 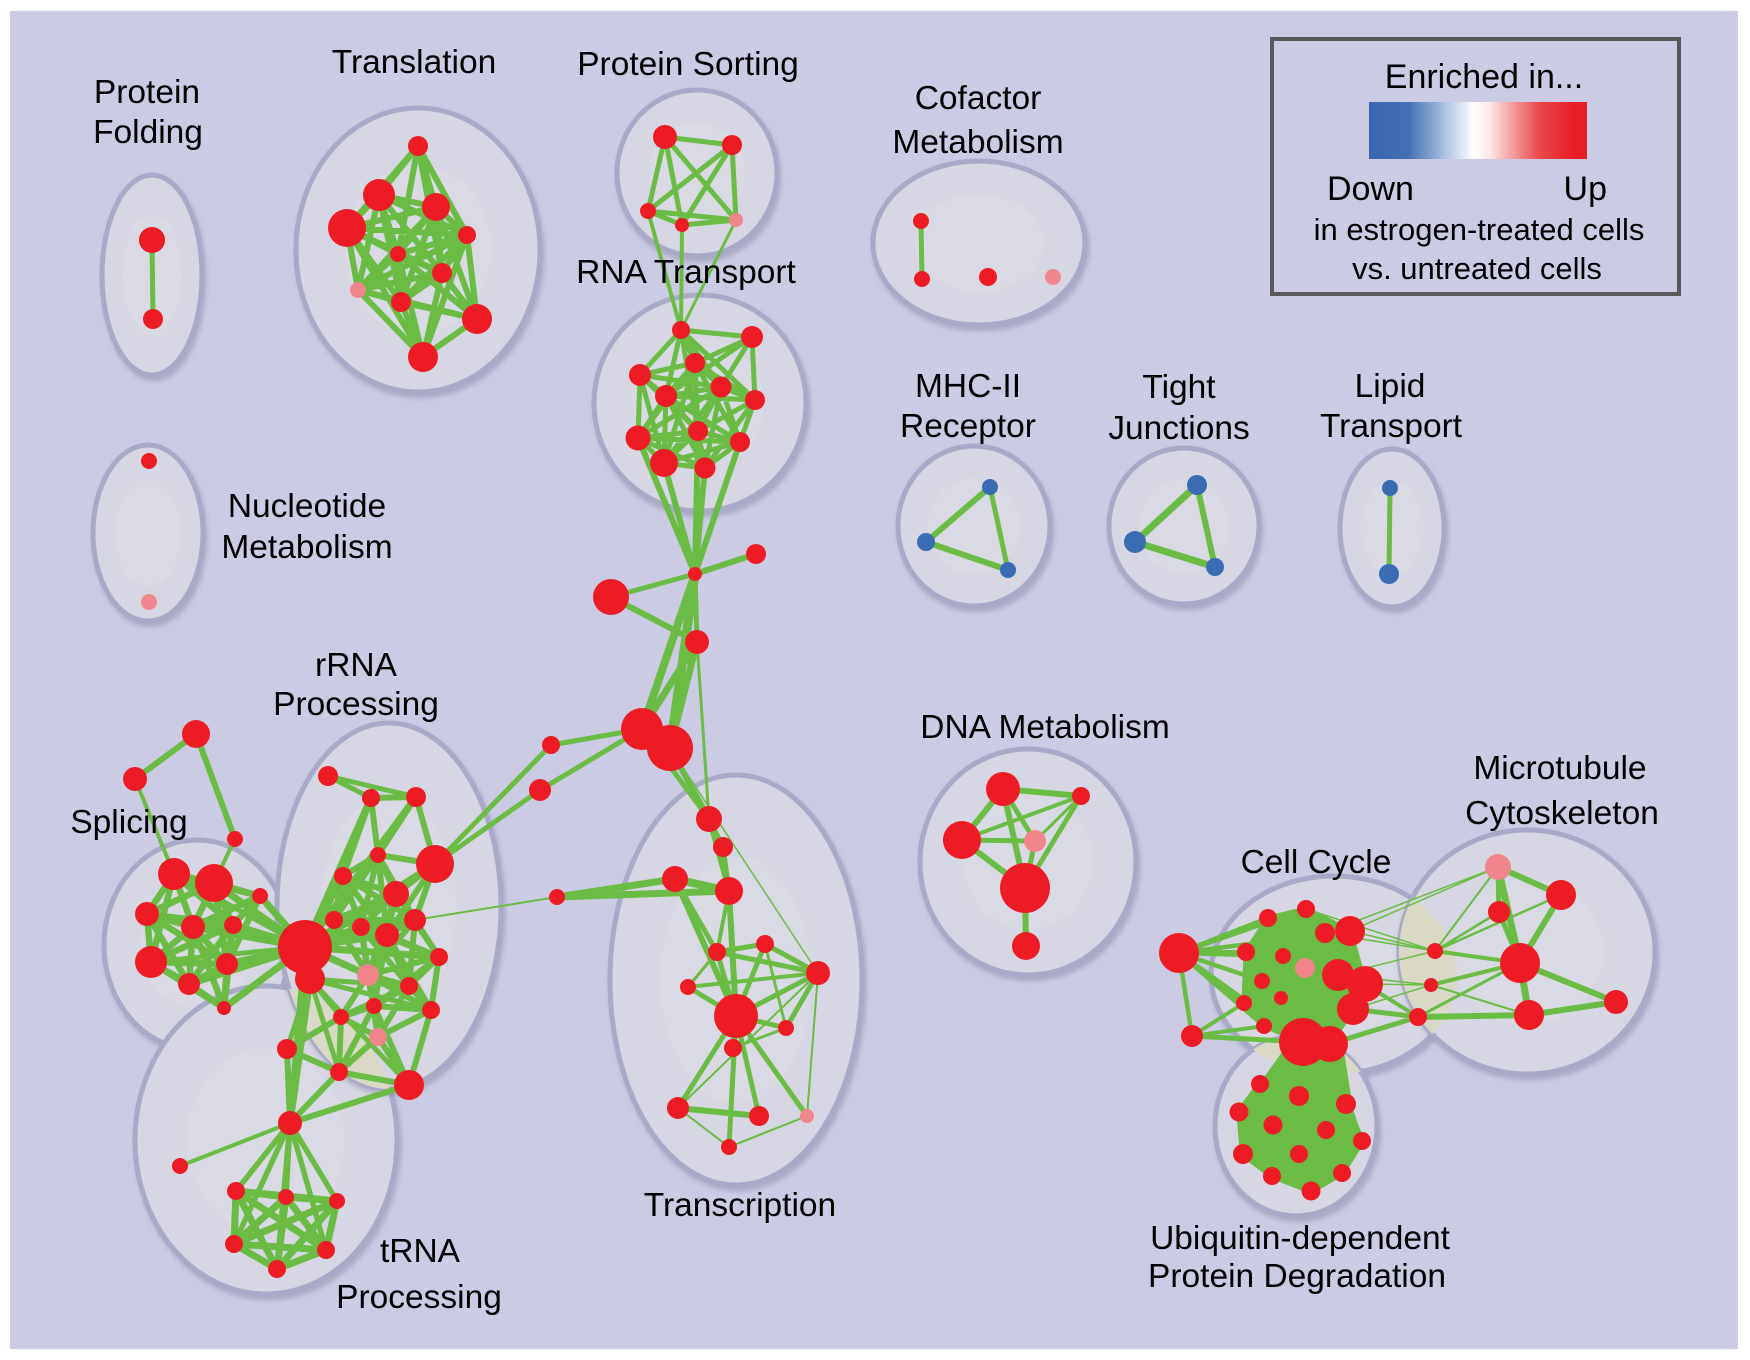 What do you see at coordinates (1562, 813) in the screenshot?
I see `svg-text: Cytoskeleton` at bounding box center [1562, 813].